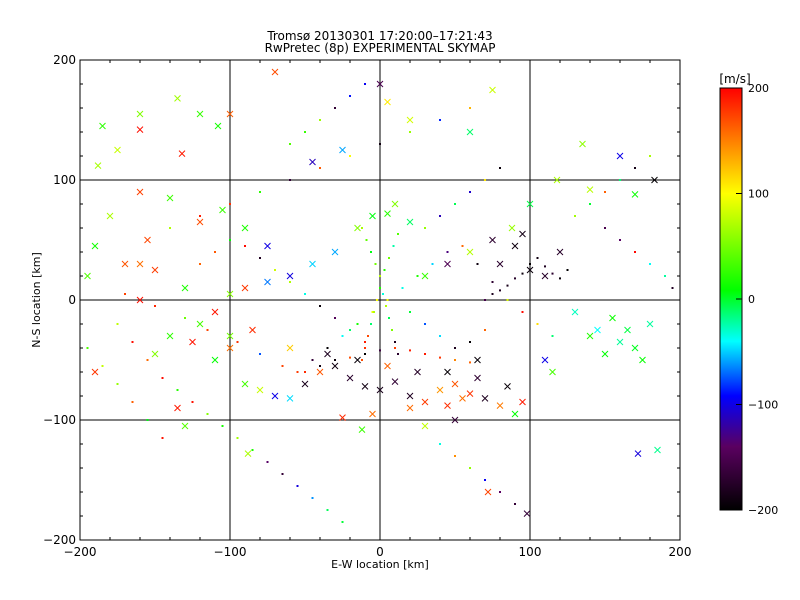 Image resolution: width=800 pixels, height=600 pixels. I want to click on y-tick-label: 100, so click(64, 180).